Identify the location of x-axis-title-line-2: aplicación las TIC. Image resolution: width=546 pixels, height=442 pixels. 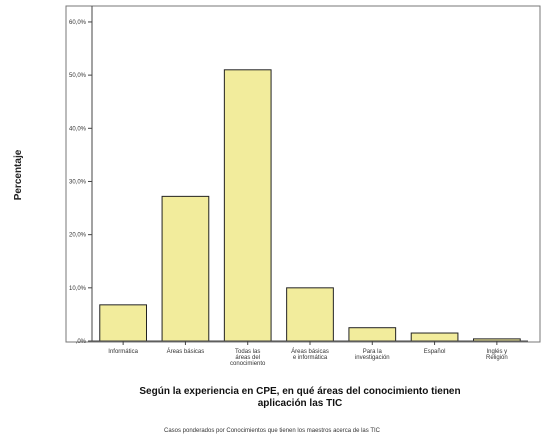
(300, 403).